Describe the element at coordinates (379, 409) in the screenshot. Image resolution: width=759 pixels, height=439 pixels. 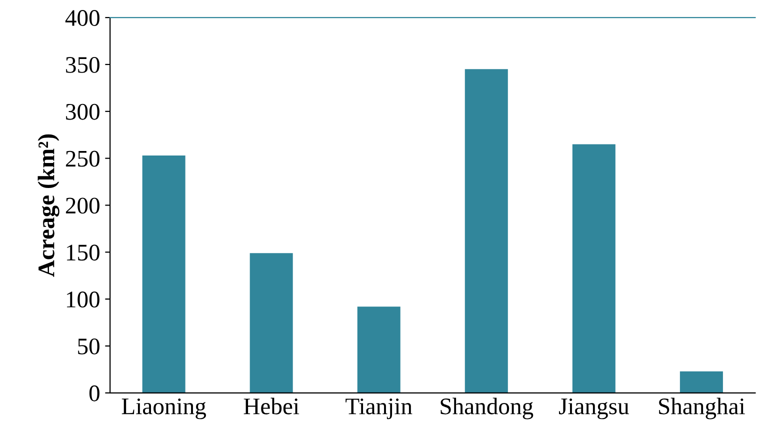
I see `x-tick-label: Tianjin` at that location.